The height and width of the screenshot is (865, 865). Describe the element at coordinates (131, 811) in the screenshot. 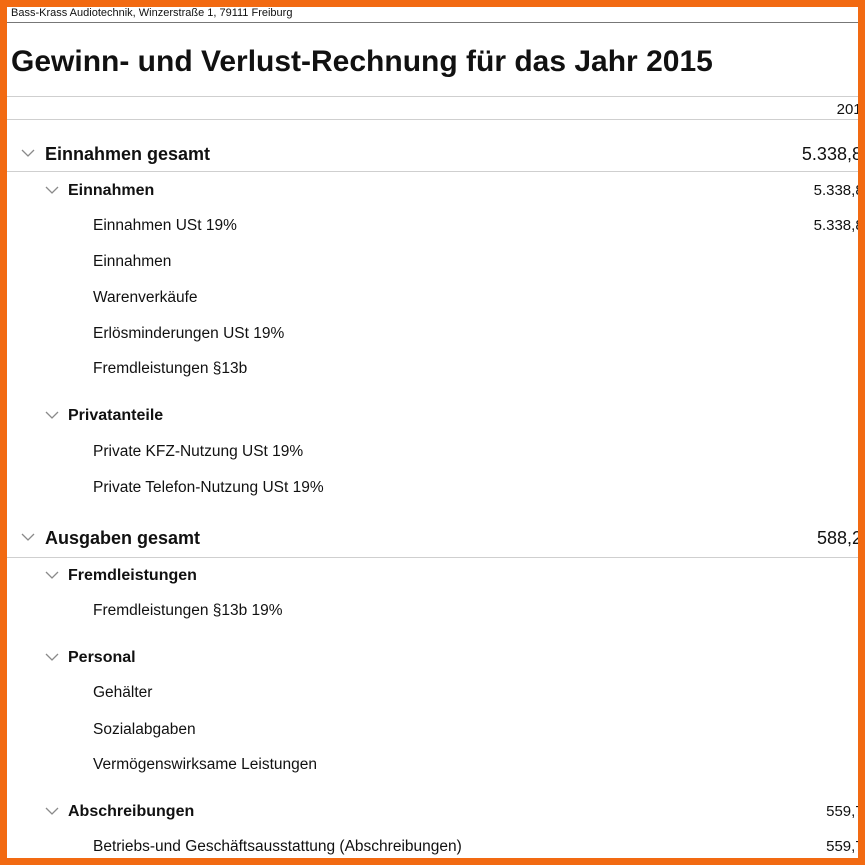

I see `row-label: Abschreibungen` at that location.